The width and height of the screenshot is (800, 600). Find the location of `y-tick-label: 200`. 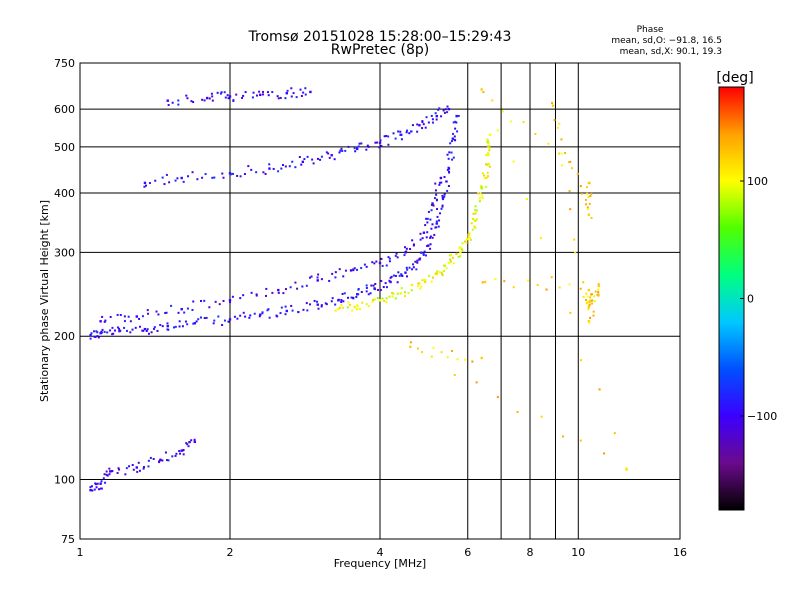

y-tick-label: 200 is located at coordinates (64, 336).